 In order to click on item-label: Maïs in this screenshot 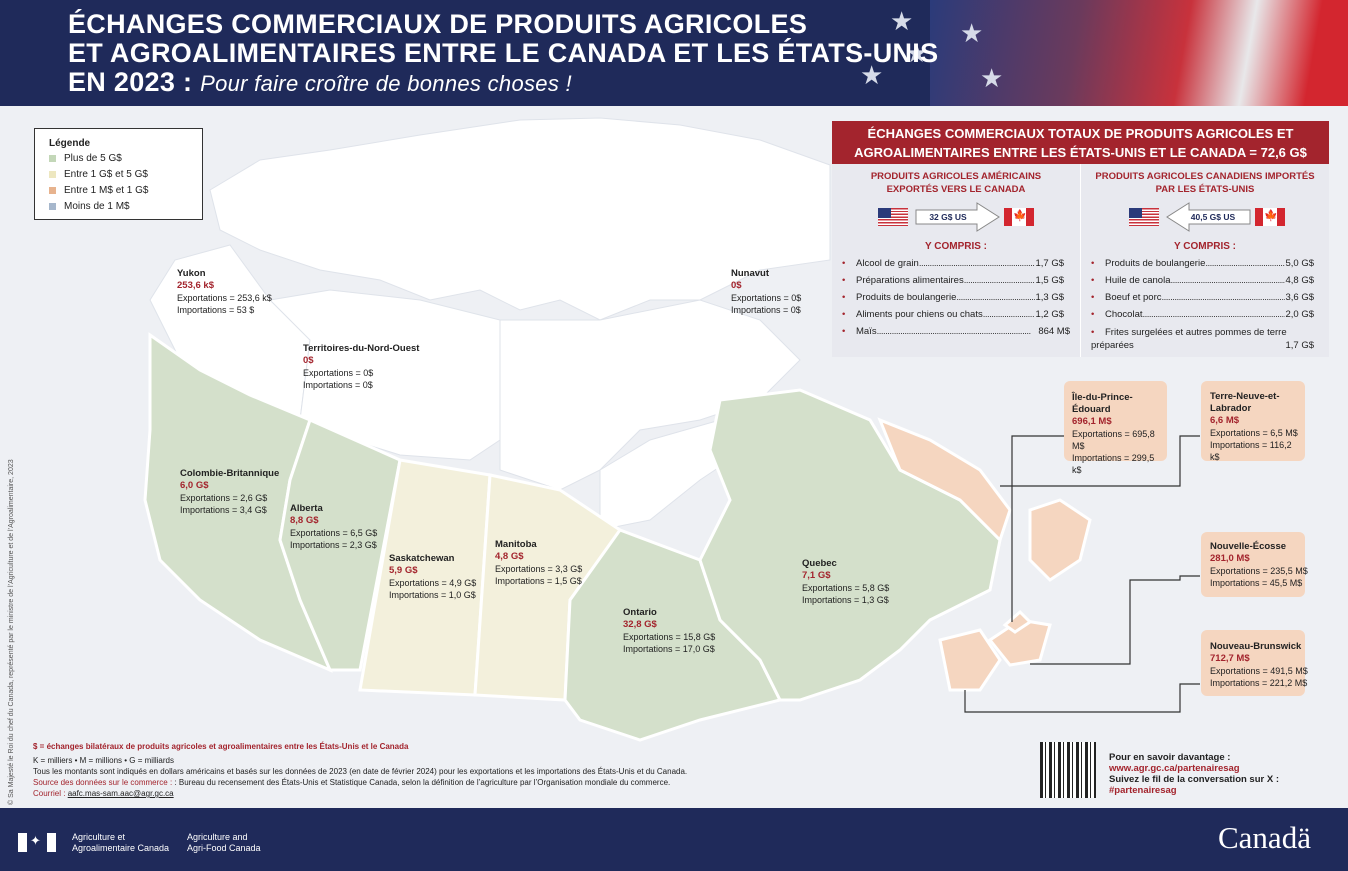, I will do `click(866, 331)`.